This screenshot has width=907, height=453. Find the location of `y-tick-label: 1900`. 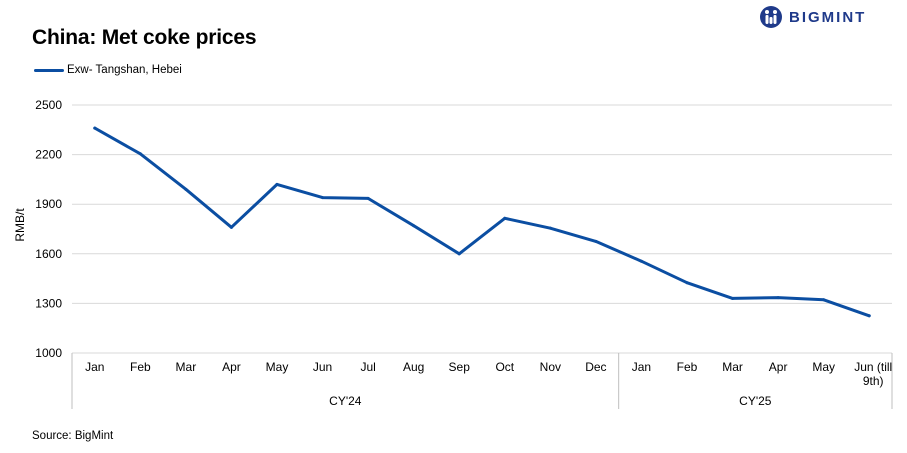

y-tick-label: 1900 is located at coordinates (48, 204).